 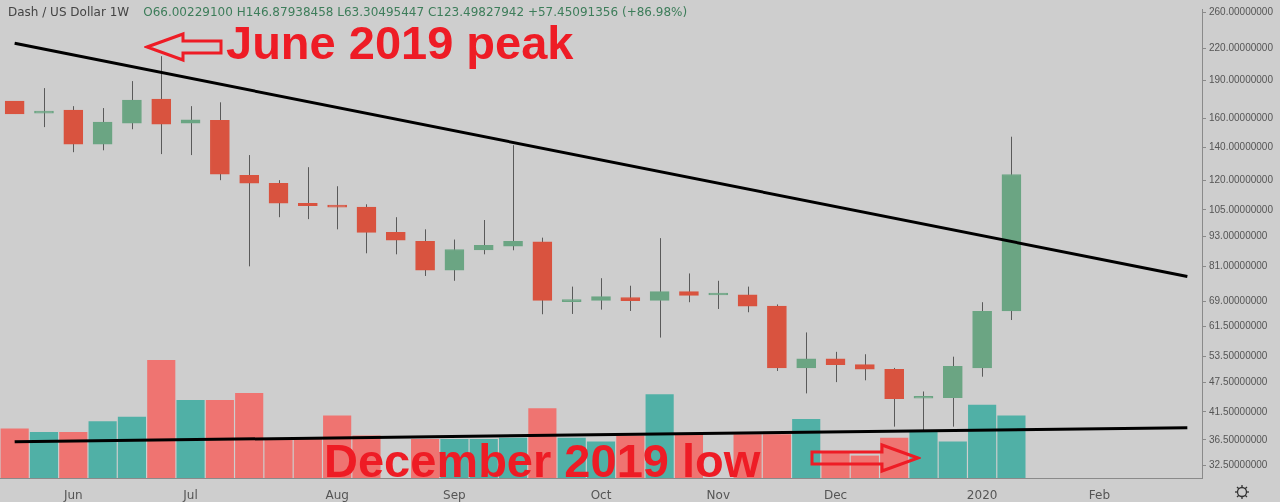 What do you see at coordinates (1238, 439) in the screenshot?
I see `y-tick-label: 36.50000000` at bounding box center [1238, 439].